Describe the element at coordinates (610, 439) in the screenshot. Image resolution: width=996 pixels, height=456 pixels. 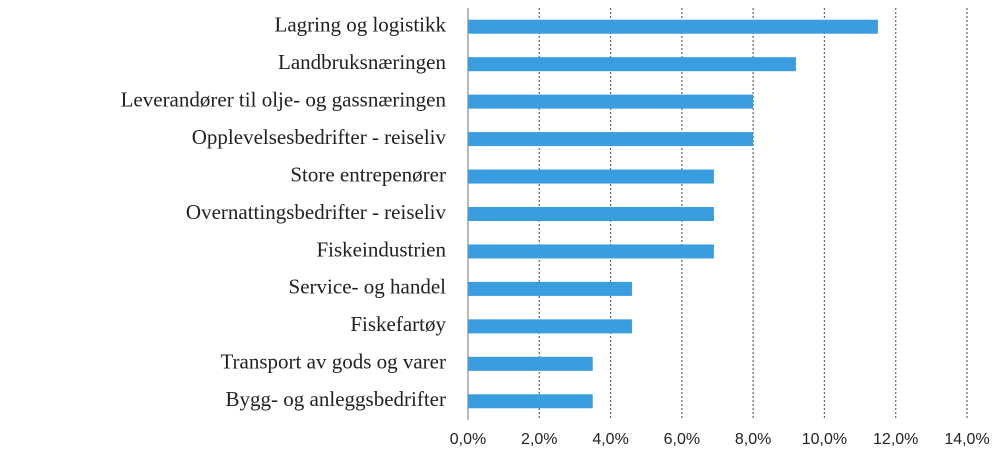
I see `x-tick-label: 4,0%` at that location.